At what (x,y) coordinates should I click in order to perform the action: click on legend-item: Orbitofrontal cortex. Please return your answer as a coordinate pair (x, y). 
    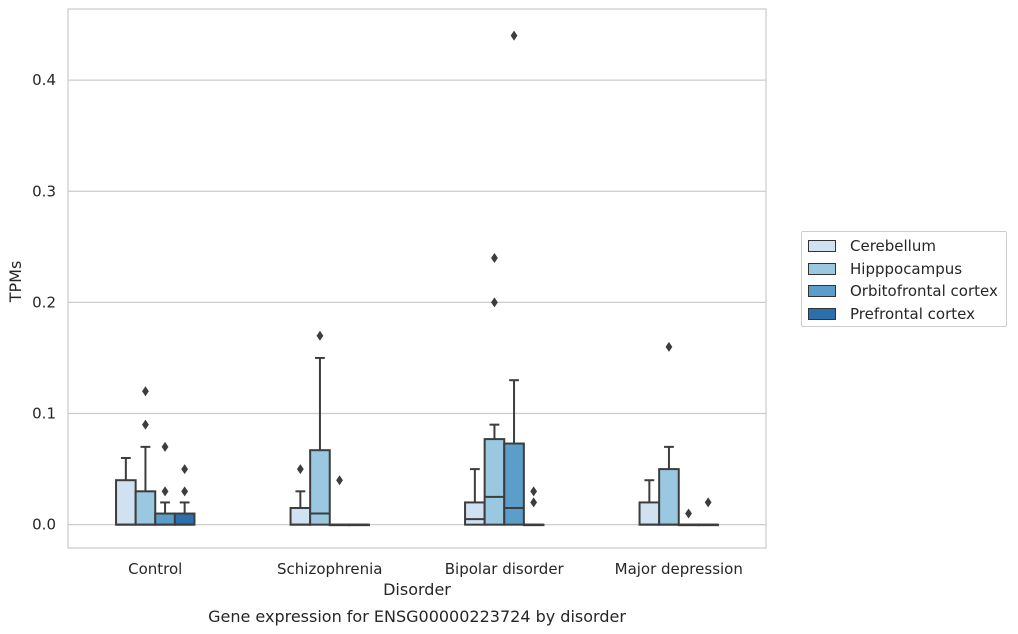
    Looking at the image, I should click on (903, 291).